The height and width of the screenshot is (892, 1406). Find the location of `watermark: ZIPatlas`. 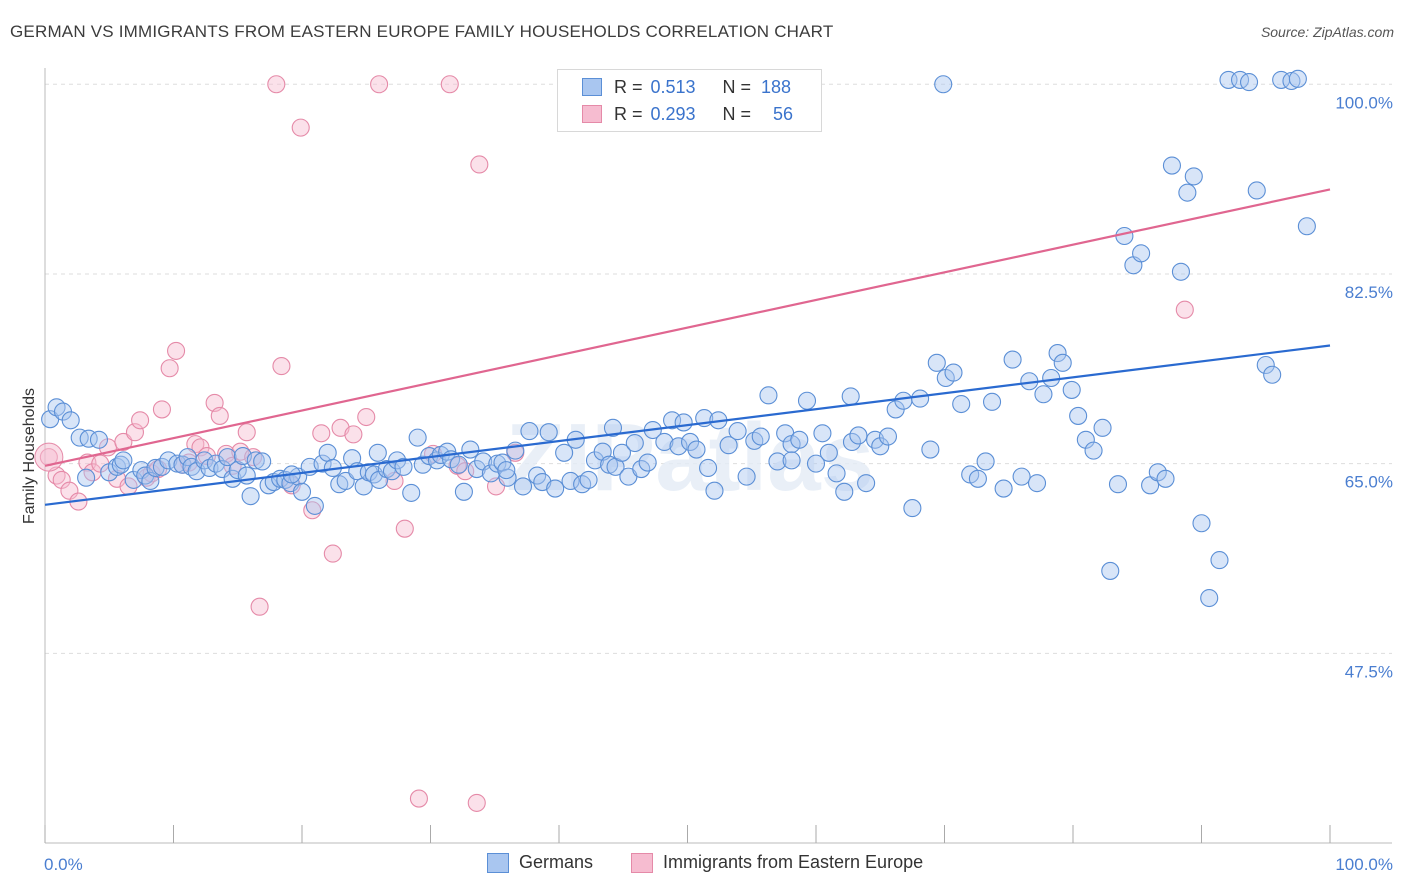

watermark: ZIPatlas is located at coordinates (690, 457).